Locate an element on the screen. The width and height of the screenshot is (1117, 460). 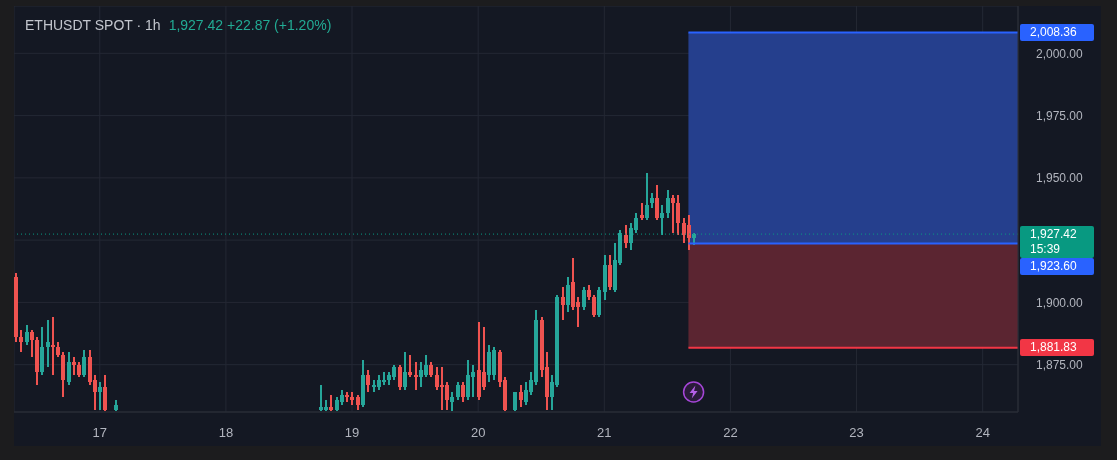
x-tick-label: 21 is located at coordinates (604, 433).